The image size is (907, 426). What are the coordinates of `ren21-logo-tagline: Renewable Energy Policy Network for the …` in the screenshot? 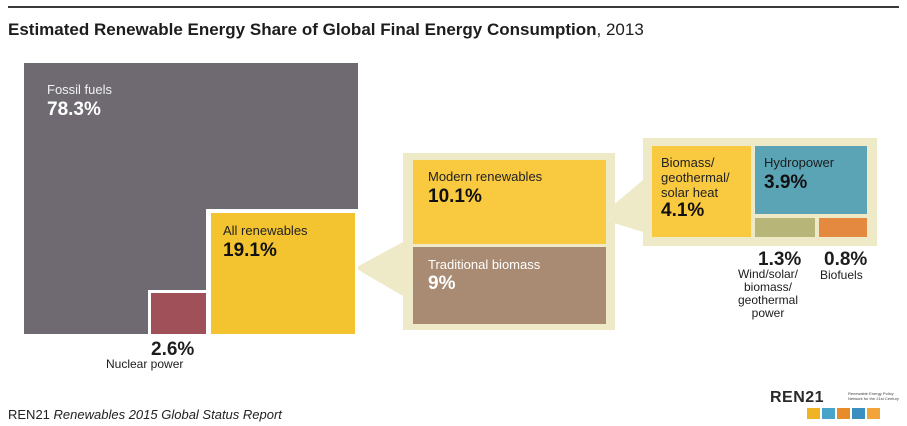 It's located at (873, 396).